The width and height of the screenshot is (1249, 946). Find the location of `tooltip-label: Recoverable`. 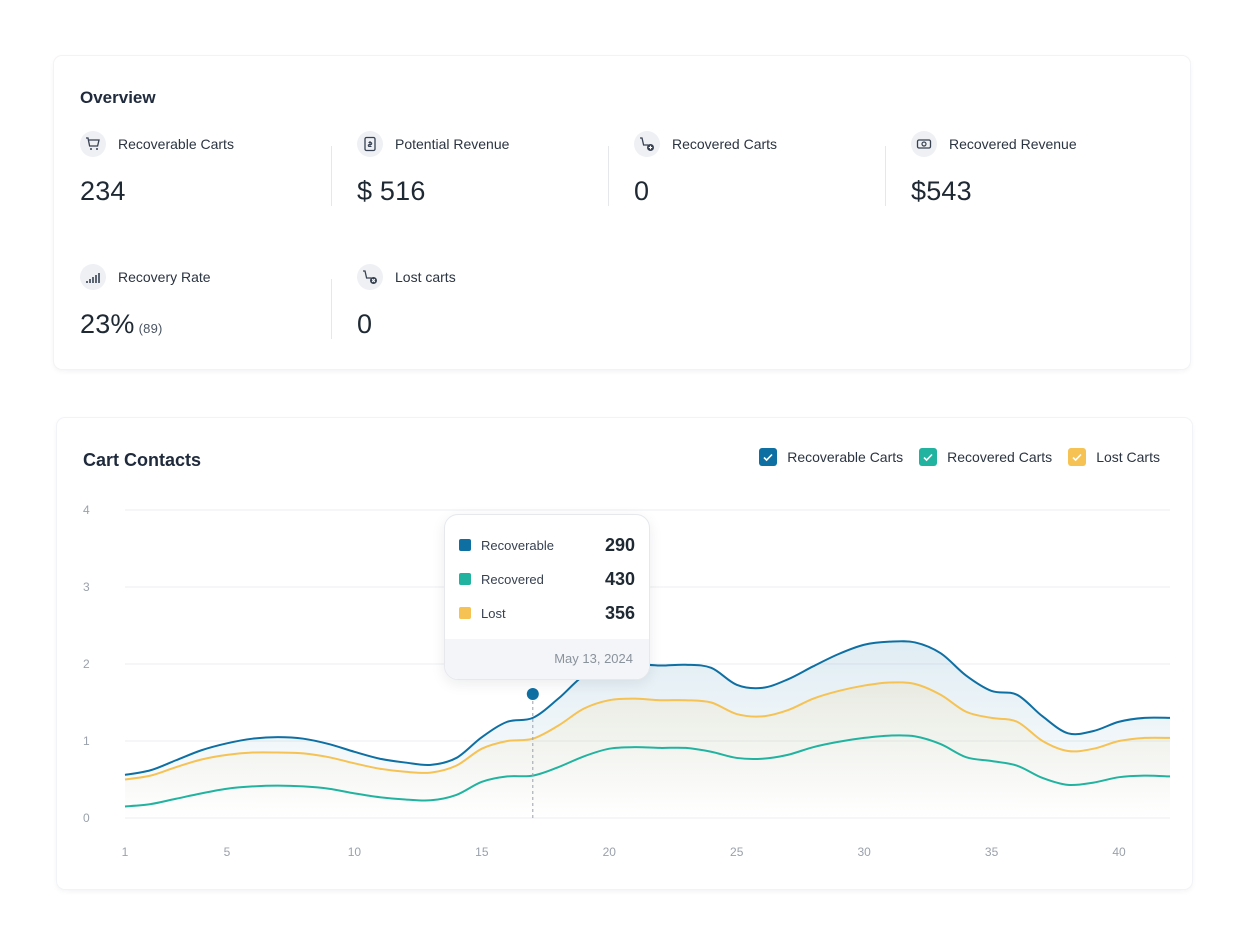

tooltip-label: Recoverable is located at coordinates (517, 545).